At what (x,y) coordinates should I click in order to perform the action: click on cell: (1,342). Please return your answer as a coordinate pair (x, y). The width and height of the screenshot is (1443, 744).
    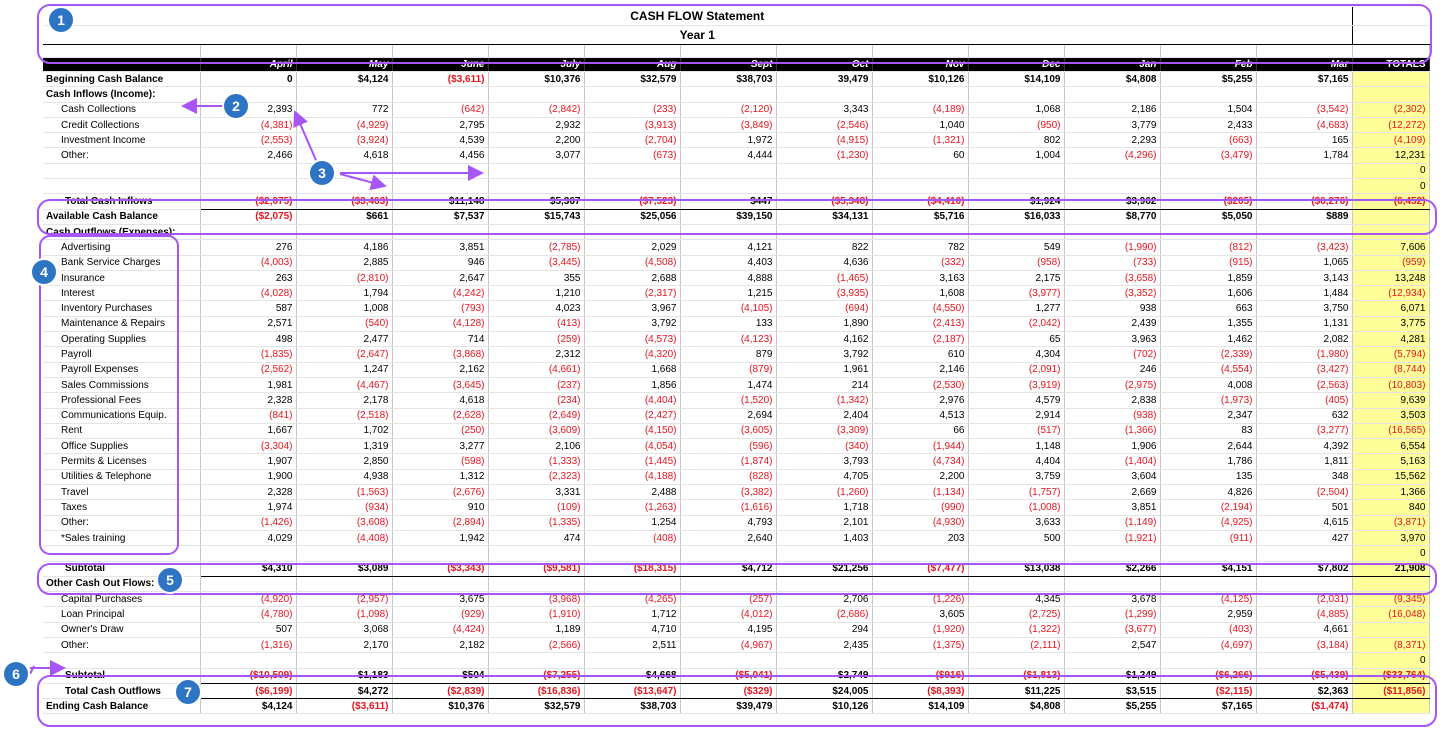
    Looking at the image, I should click on (824, 400).